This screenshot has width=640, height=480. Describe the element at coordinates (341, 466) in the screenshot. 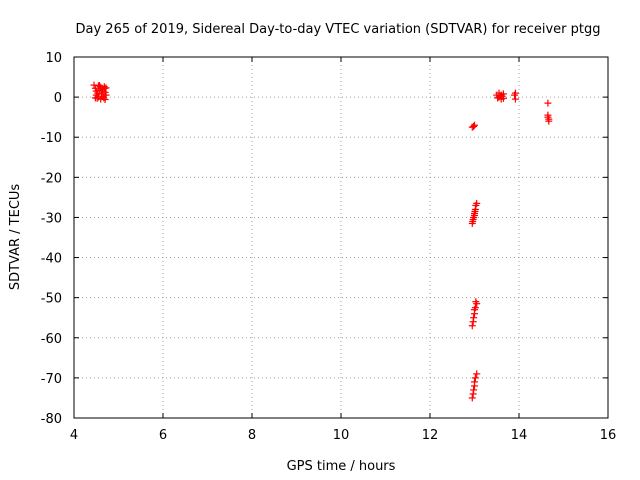

I see `x-axis-label: GPS time / hours` at that location.